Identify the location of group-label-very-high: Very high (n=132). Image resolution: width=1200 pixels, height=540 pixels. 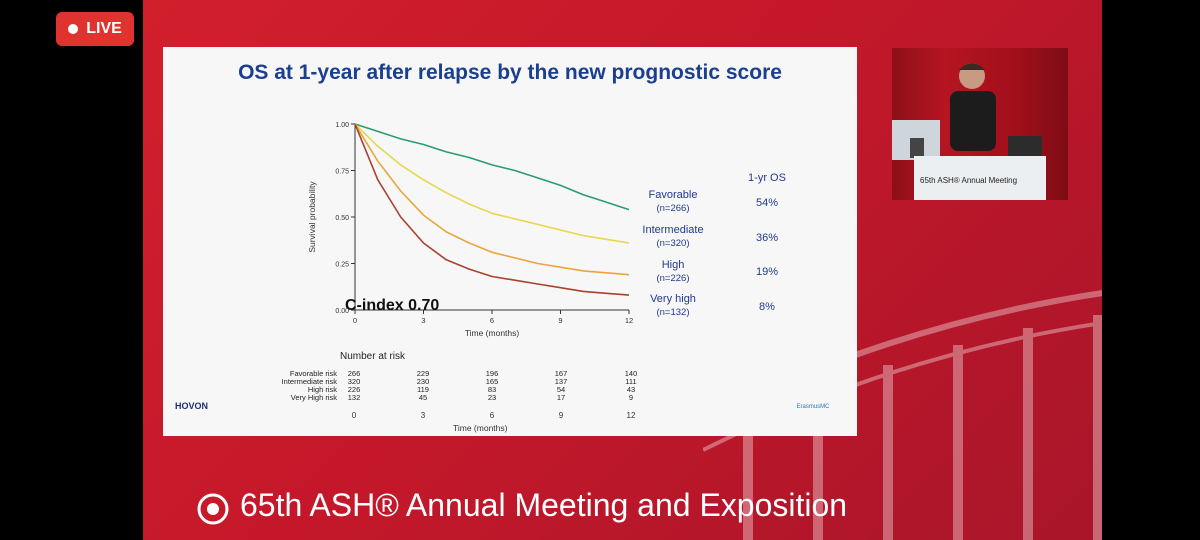
(673, 305).